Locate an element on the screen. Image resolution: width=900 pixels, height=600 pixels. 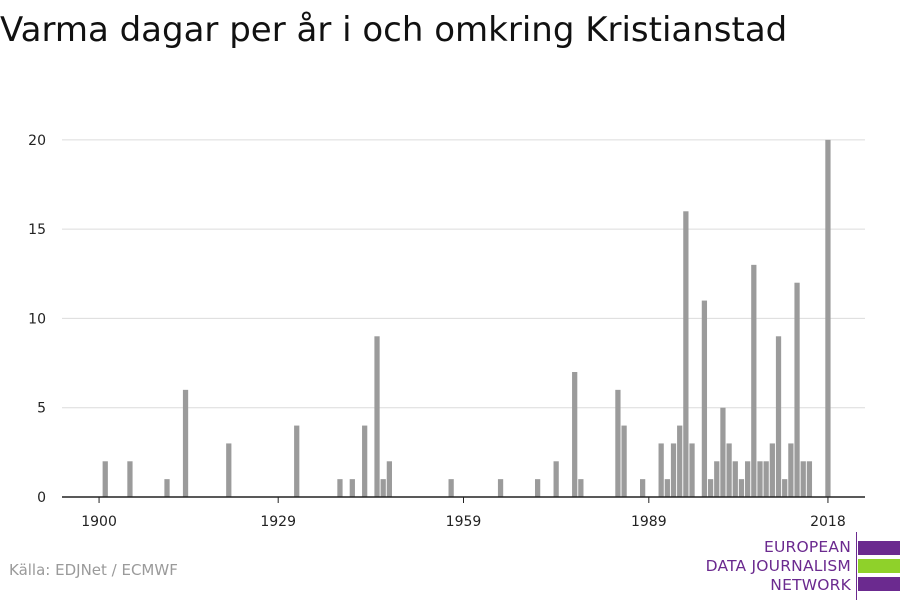
logo-line-3: NETWORK is located at coordinates (810, 585).